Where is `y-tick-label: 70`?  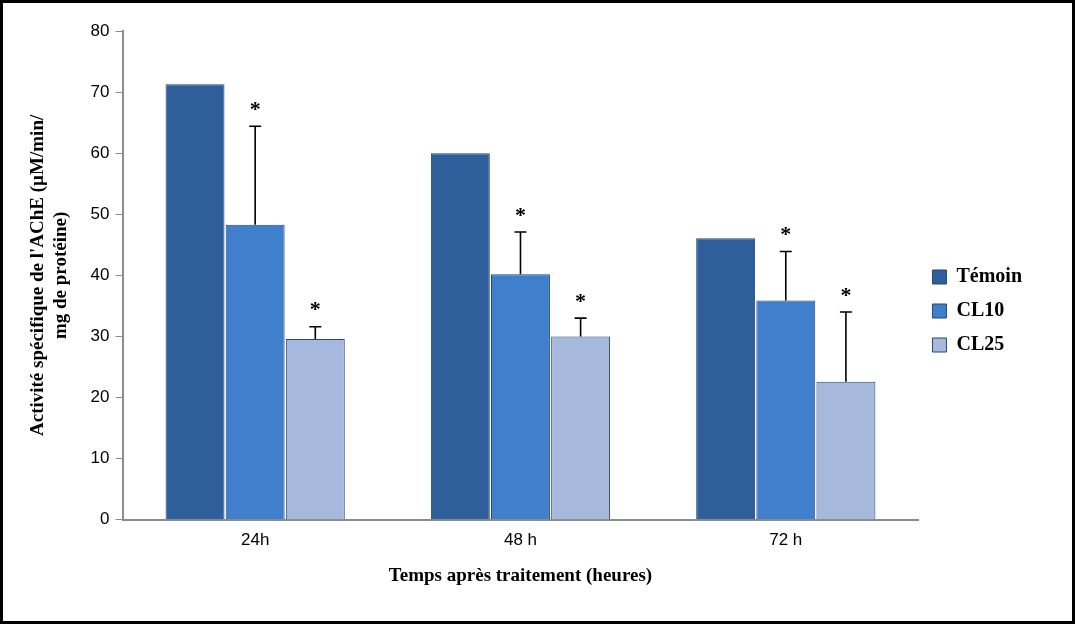 y-tick-label: 70 is located at coordinates (100, 91).